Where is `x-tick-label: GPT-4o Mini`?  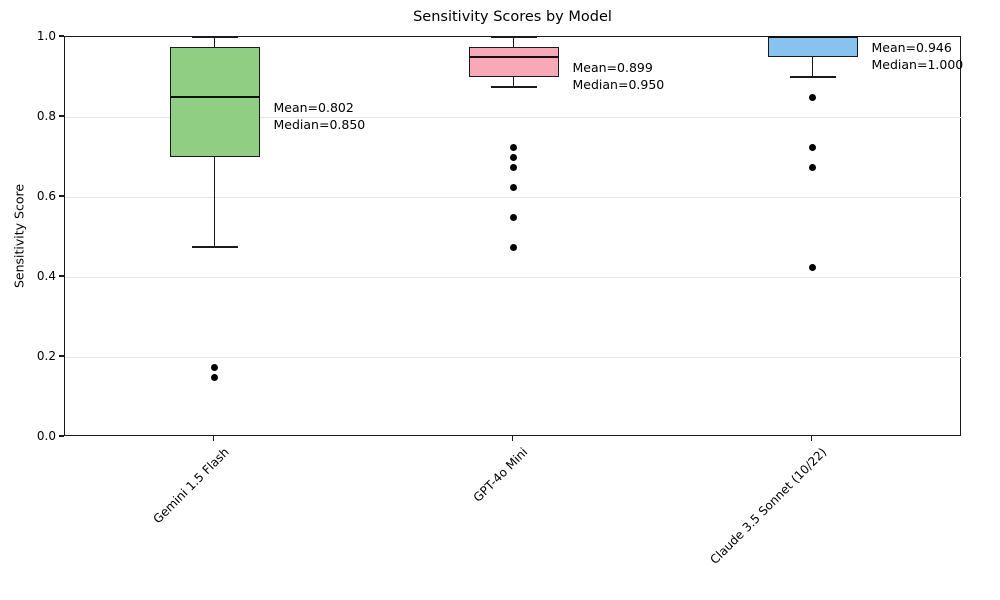
x-tick-label: GPT-4o Mini is located at coordinates (500, 475).